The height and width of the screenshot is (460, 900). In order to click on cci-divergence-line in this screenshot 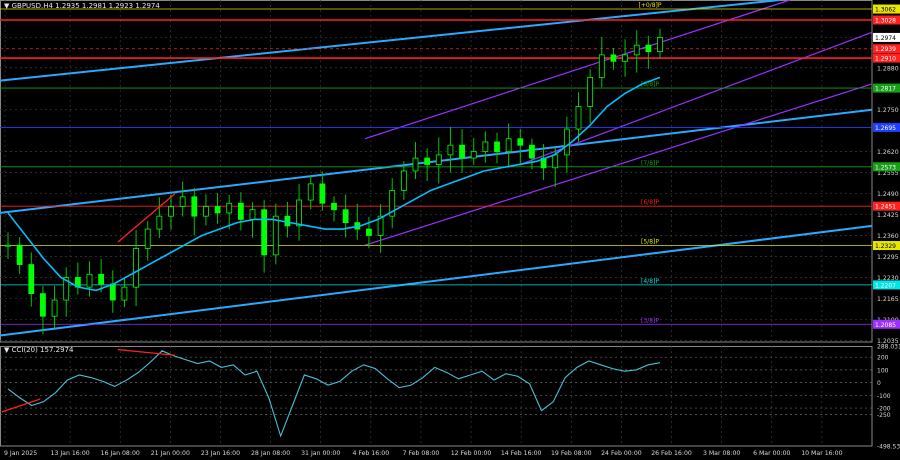, I will do `click(146, 352)`.